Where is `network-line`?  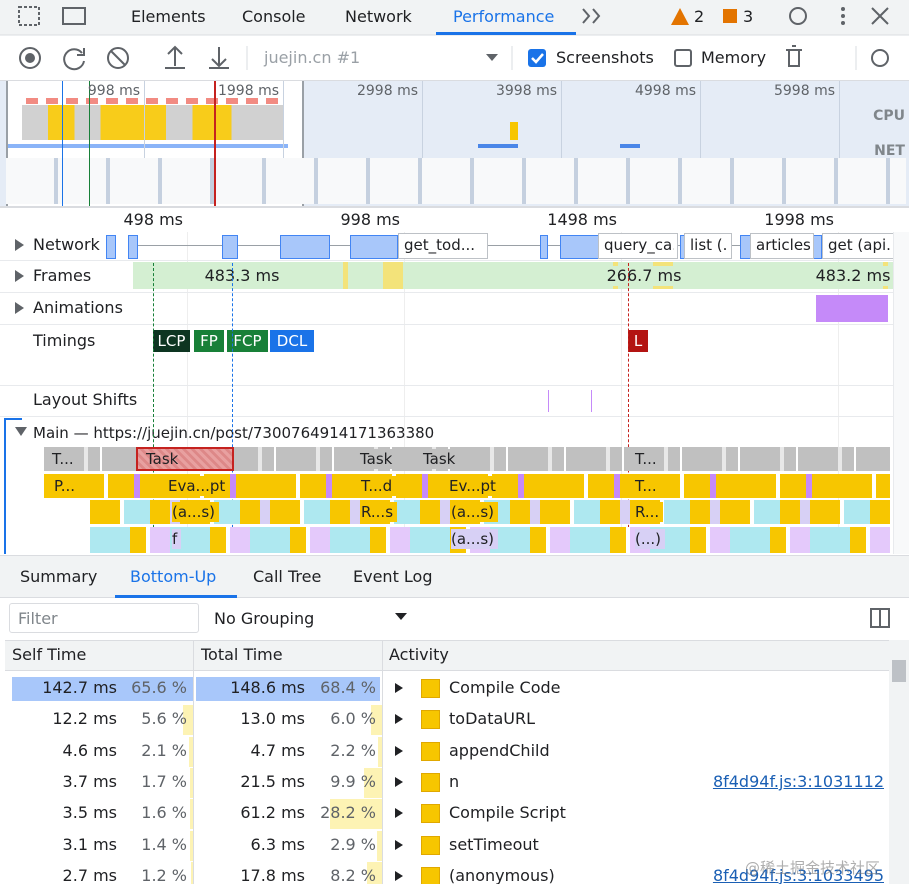 network-line is located at coordinates (512, 245).